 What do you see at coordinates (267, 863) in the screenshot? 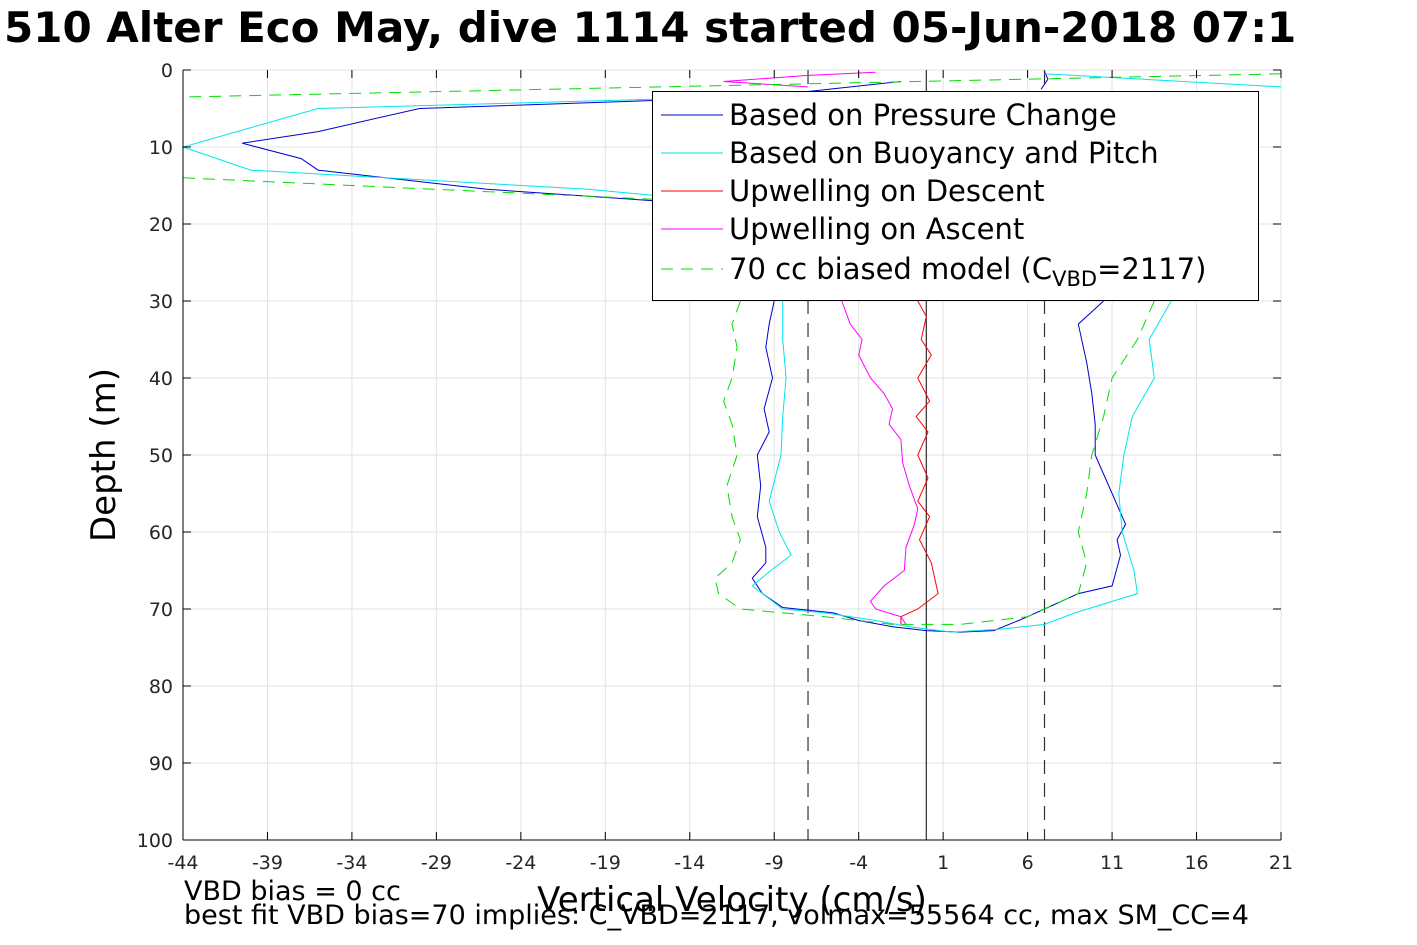
I see `x-tick-label: -39` at bounding box center [267, 863].